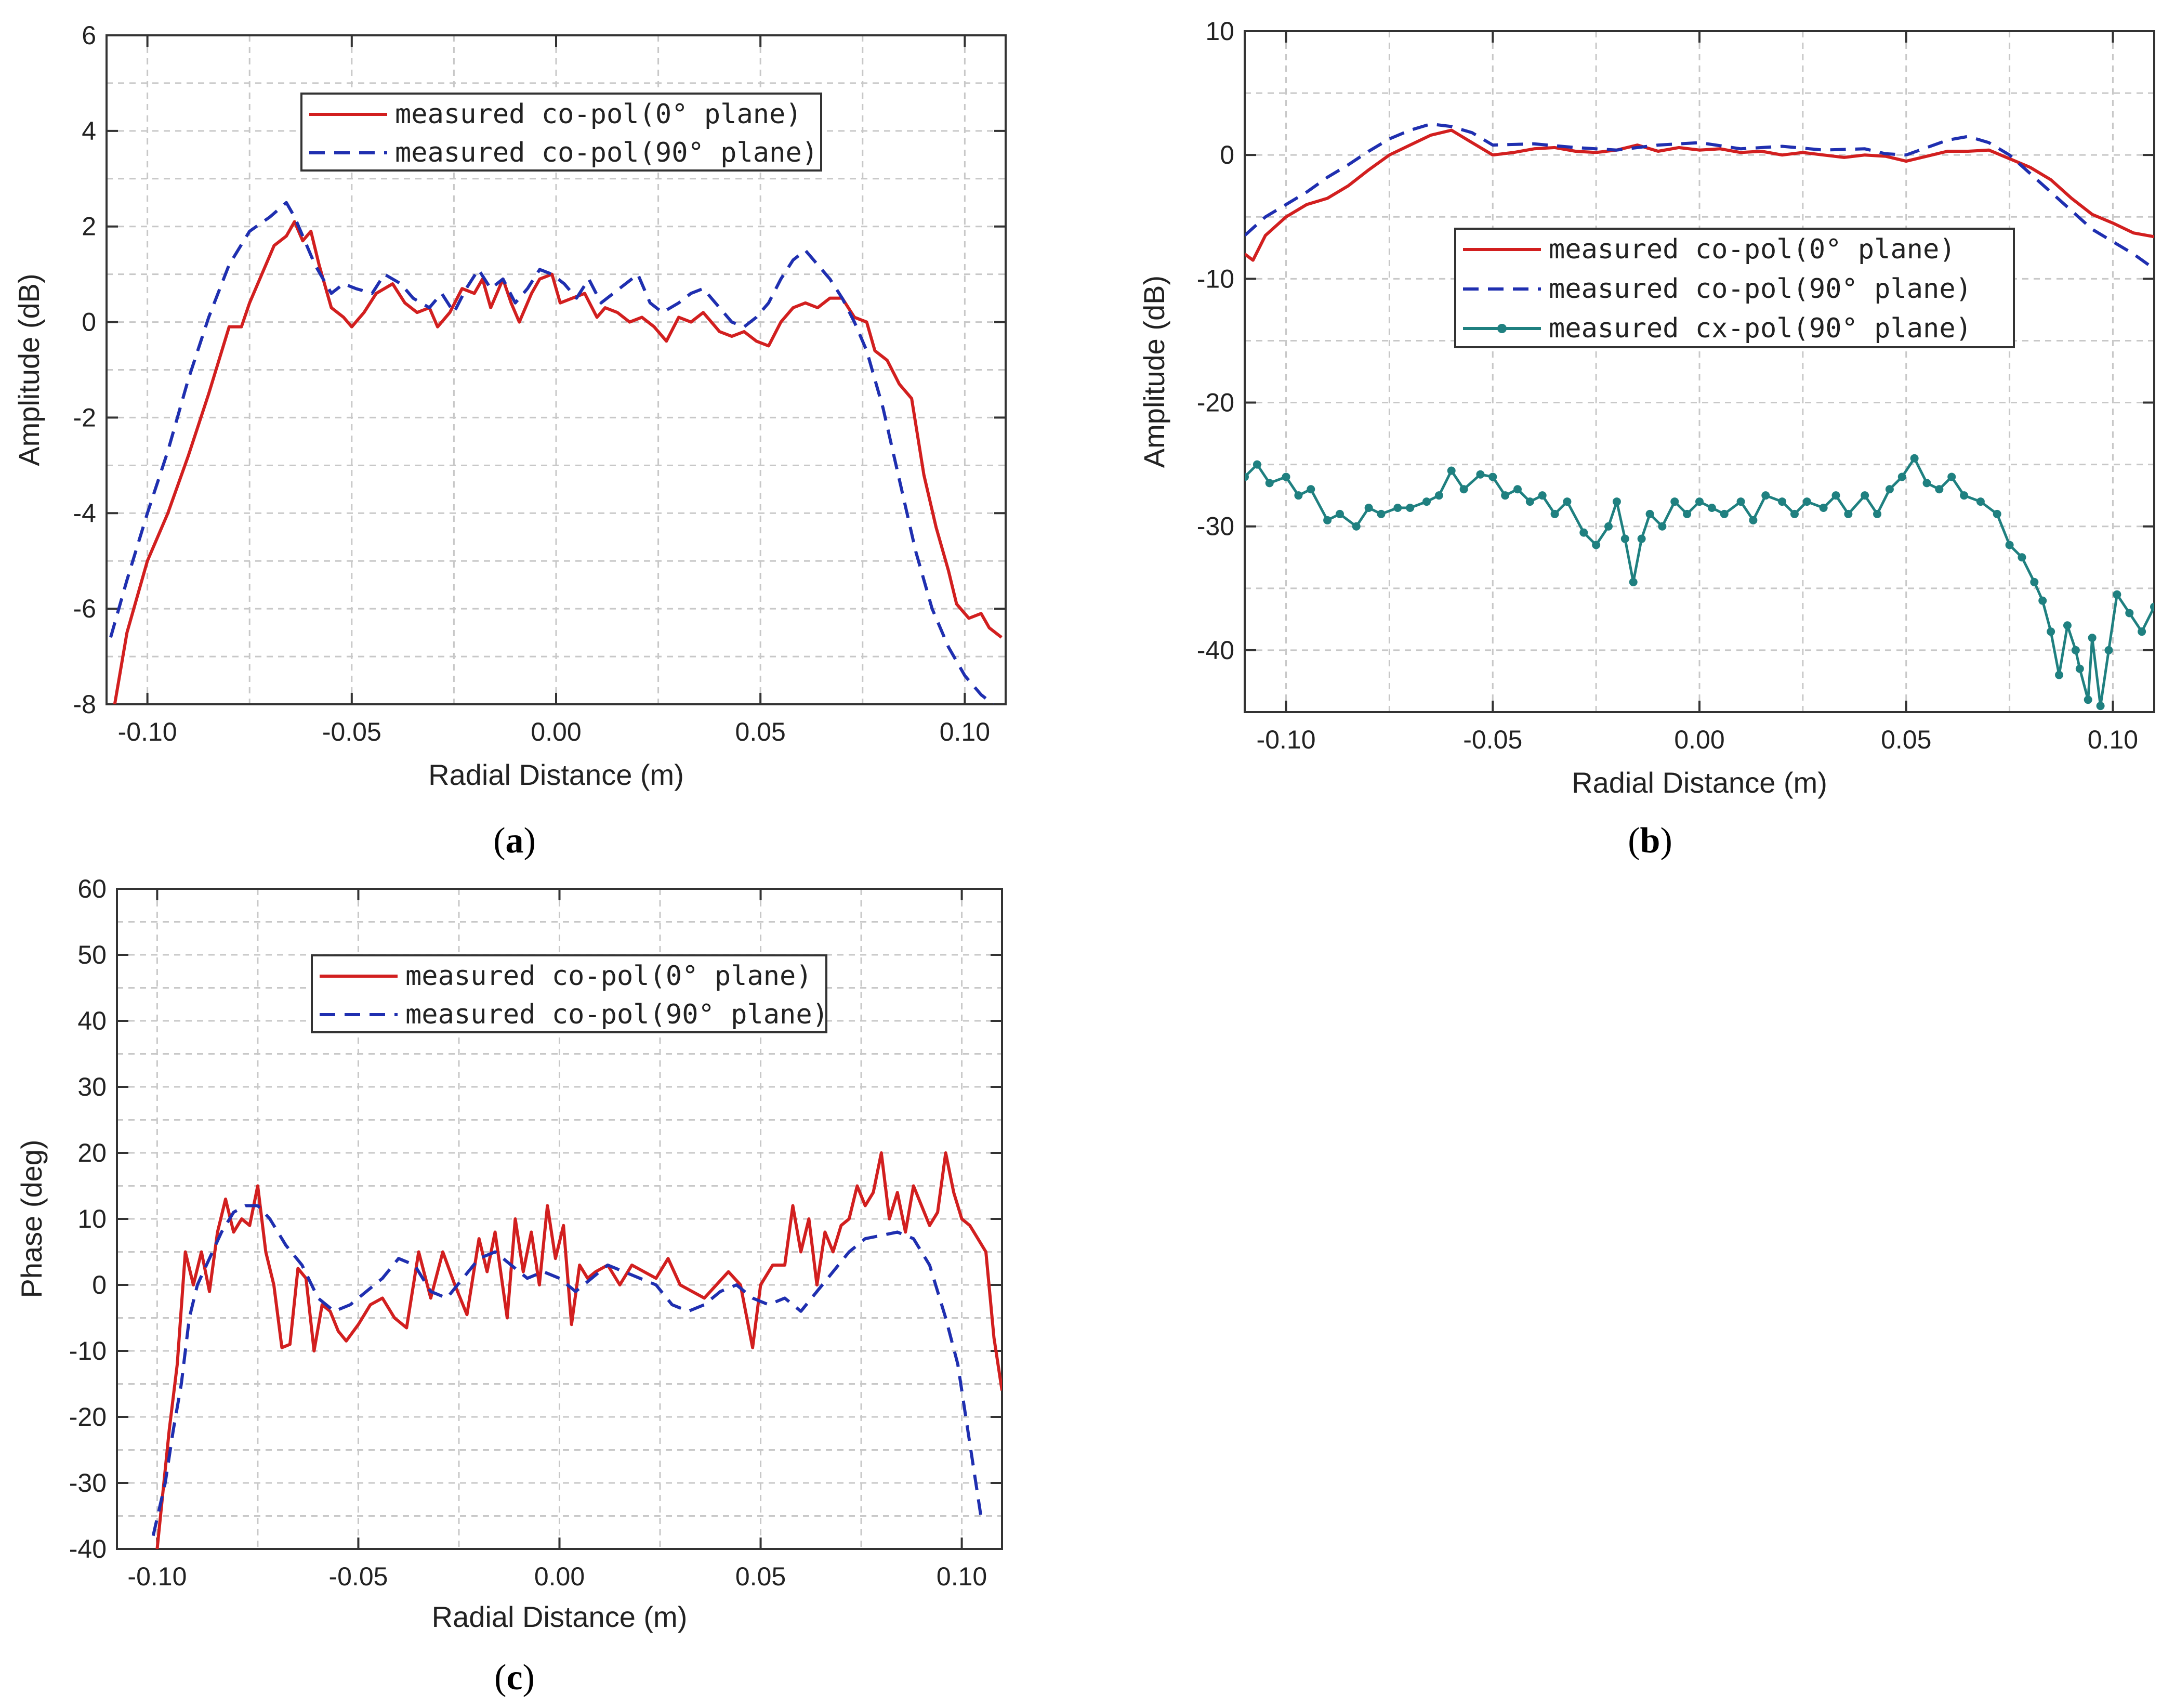 The image size is (2175, 1708). Describe the element at coordinates (92, 888) in the screenshot. I see `y-tick-label: 60` at that location.